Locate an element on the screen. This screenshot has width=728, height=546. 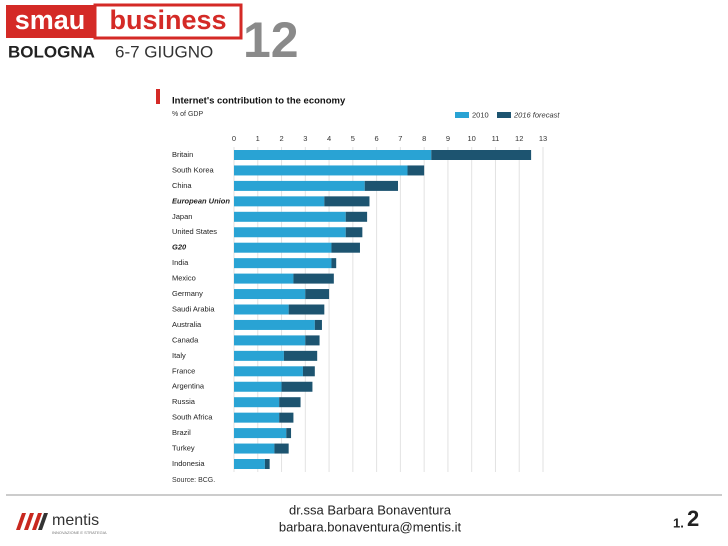
y-tick-label: Argentina is located at coordinates (188, 386).